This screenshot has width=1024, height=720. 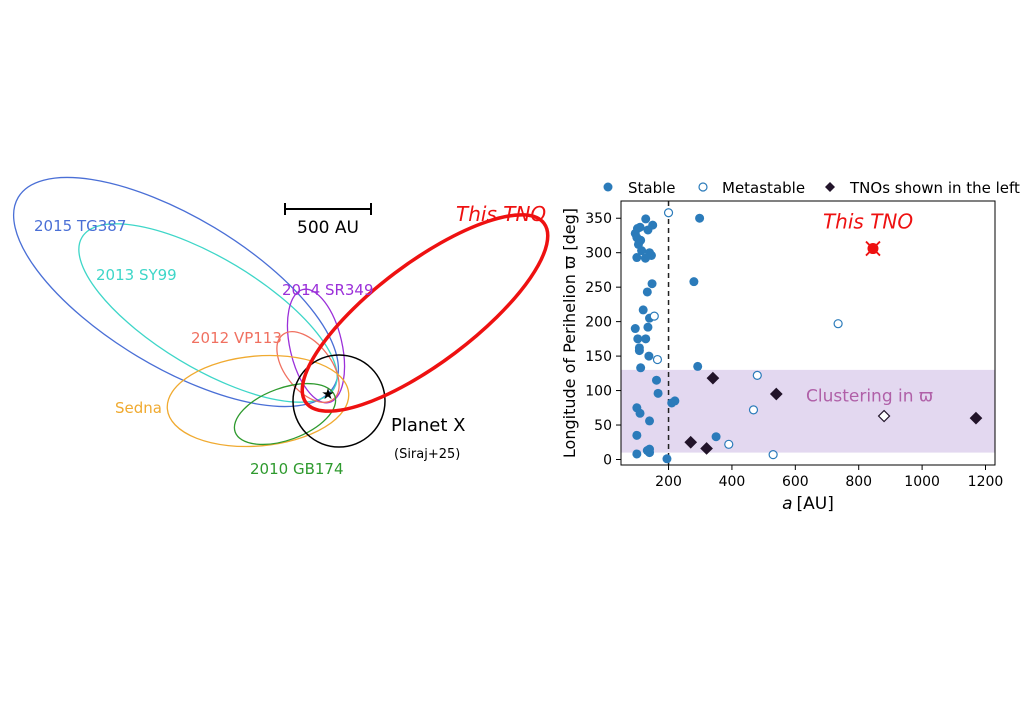 What do you see at coordinates (236, 338) in the screenshot?
I see `label-2012-vp113: 2012 VP113` at bounding box center [236, 338].